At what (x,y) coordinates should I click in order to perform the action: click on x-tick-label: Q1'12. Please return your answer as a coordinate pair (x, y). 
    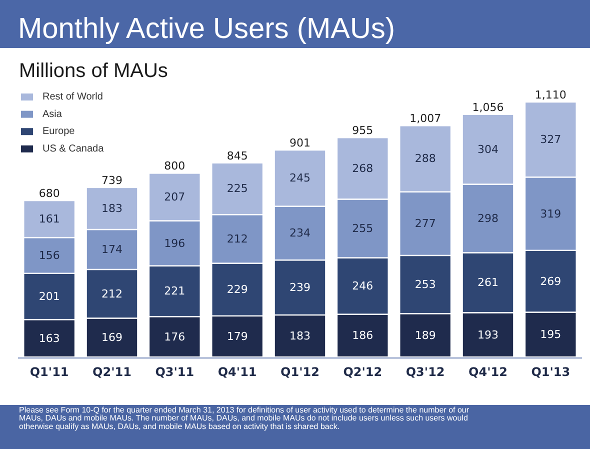
    Looking at the image, I should click on (300, 372).